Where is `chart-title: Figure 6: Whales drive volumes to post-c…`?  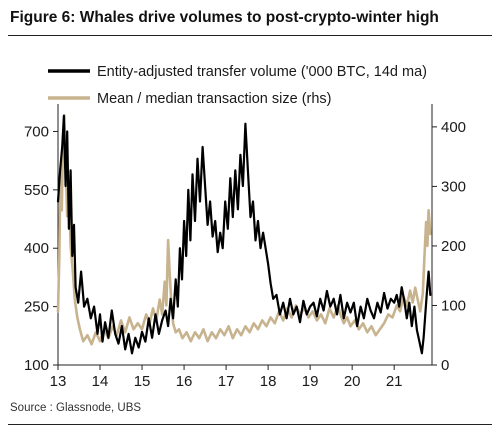 chart-title: Figure 6: Whales drive volumes to post-c… is located at coordinates (224, 17).